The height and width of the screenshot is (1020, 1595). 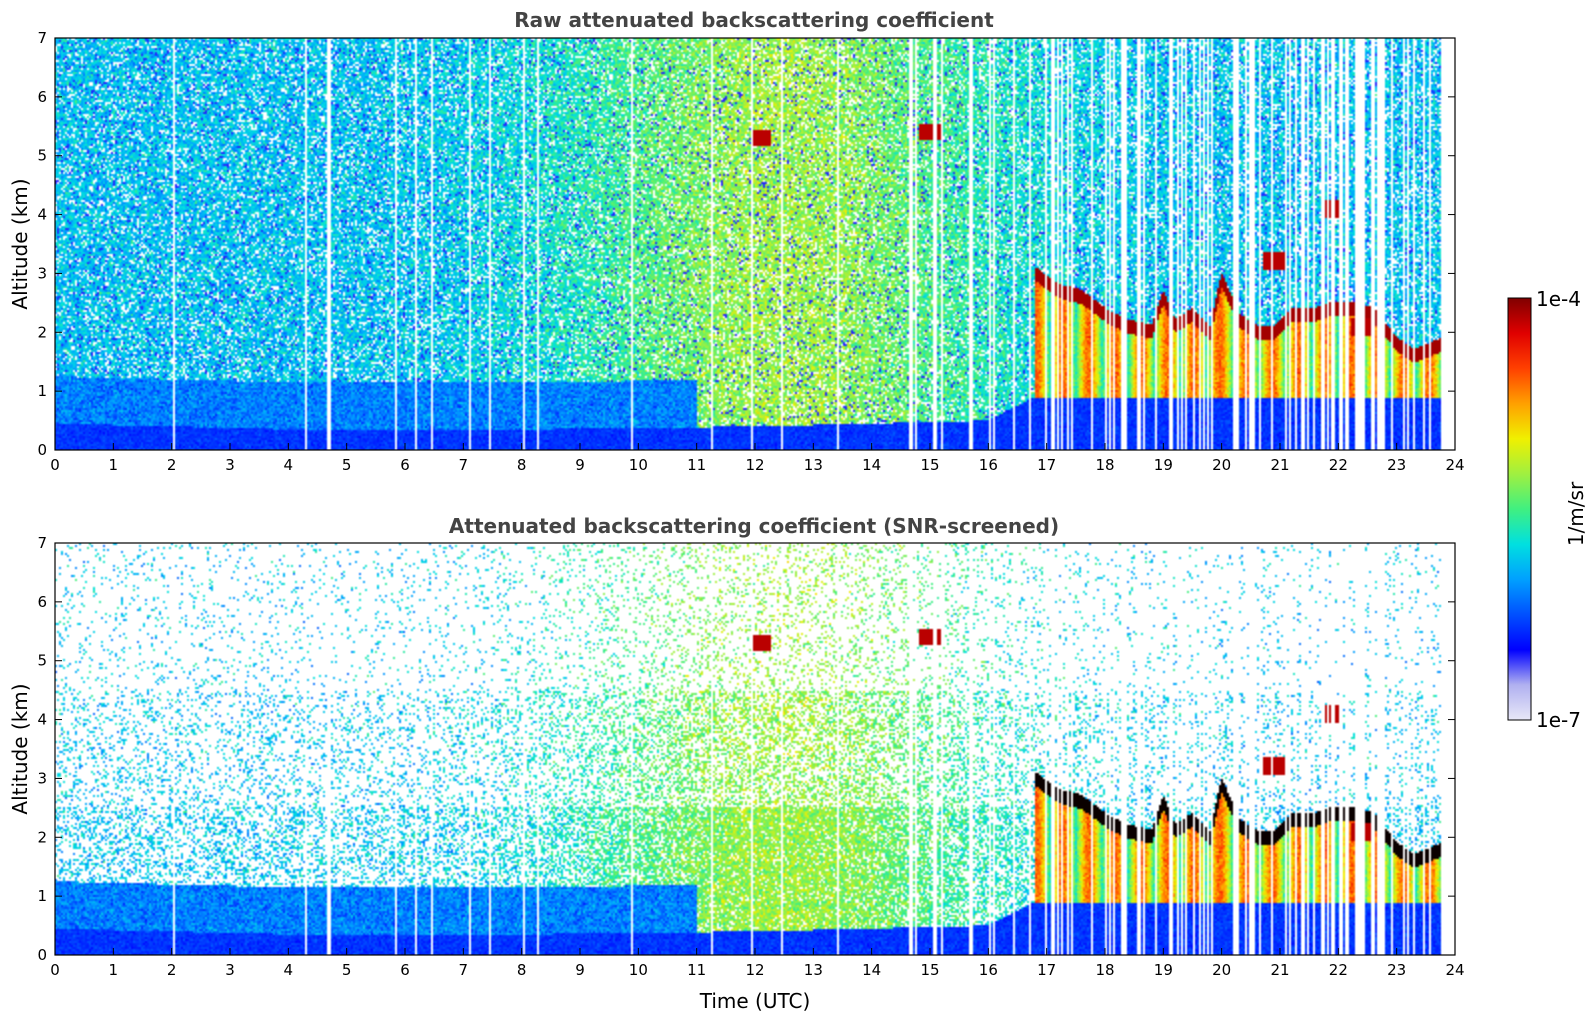 What do you see at coordinates (1558, 299) in the screenshot?
I see `colorbar-max-label: 1e-4` at bounding box center [1558, 299].